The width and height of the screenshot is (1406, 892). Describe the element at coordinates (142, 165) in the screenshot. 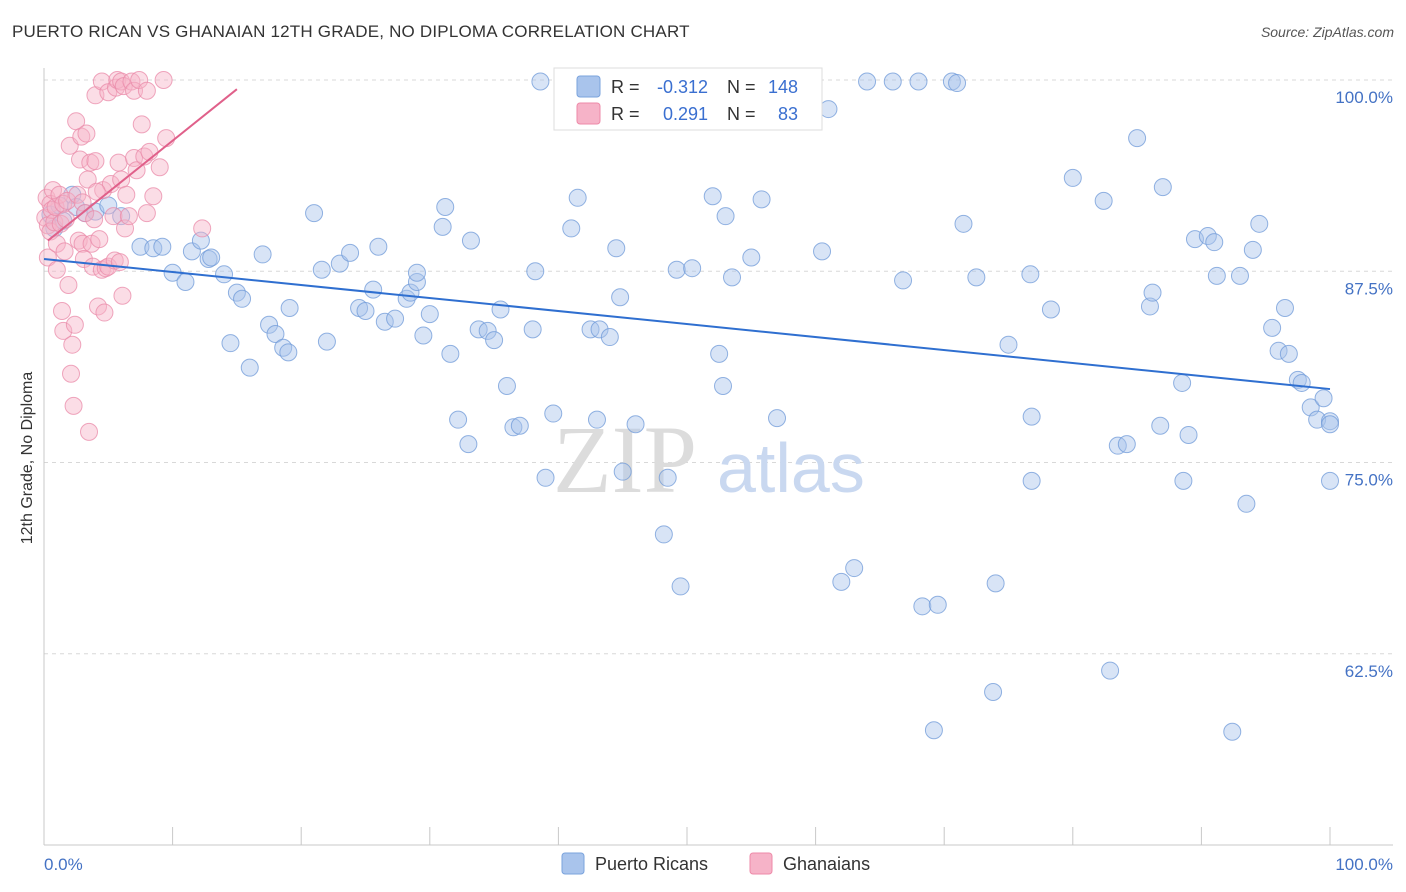

I see `ghanaian-trend-line` at that location.